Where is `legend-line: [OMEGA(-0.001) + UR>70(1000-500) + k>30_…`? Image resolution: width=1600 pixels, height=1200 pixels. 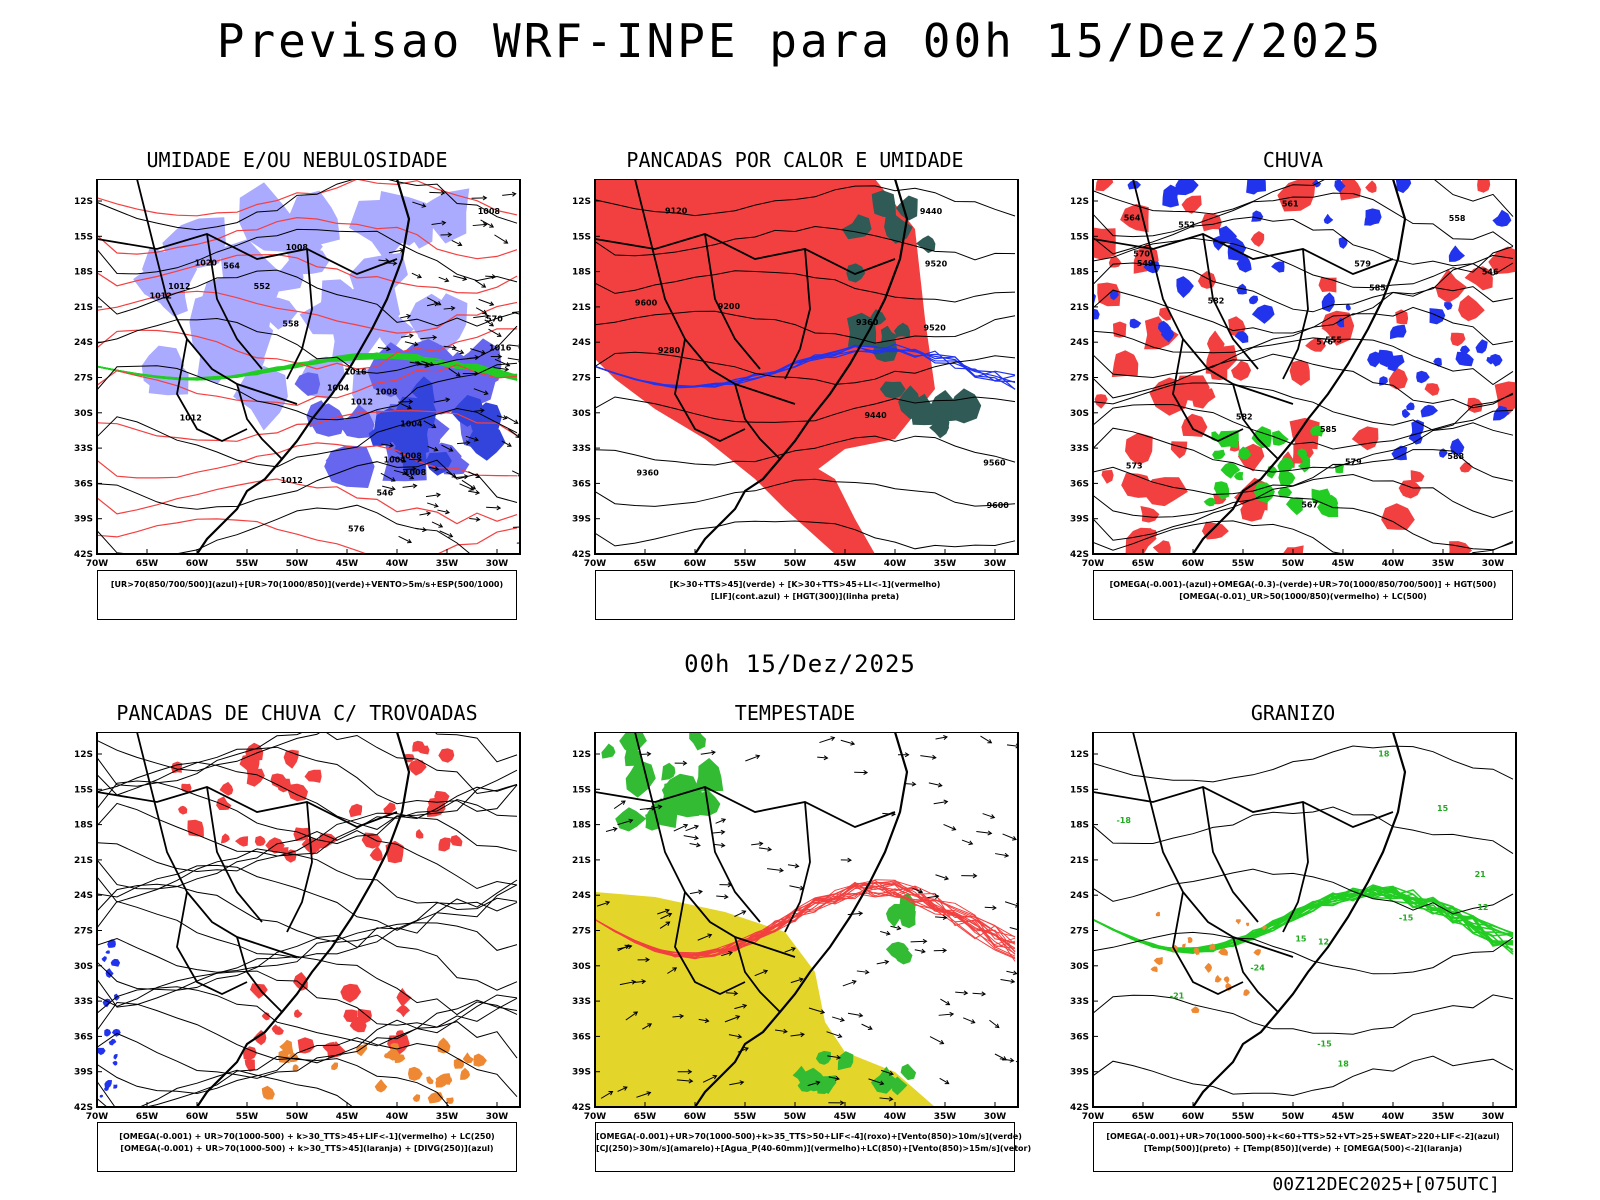
legend-line: [OMEGA(-0.001) + UR>70(1000-500) + k>30_… is located at coordinates (307, 1148).